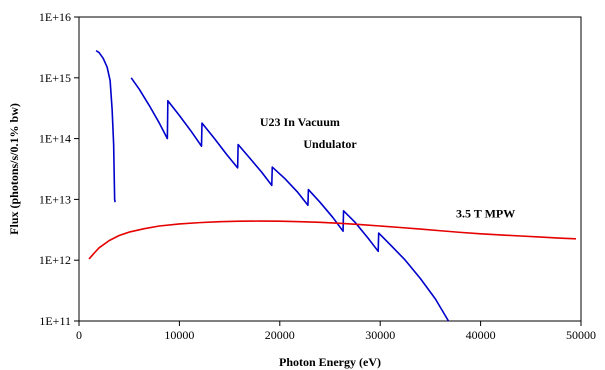 The image size is (605, 370). What do you see at coordinates (380, 335) in the screenshot?
I see `x-tick-label: 30000` at bounding box center [380, 335].